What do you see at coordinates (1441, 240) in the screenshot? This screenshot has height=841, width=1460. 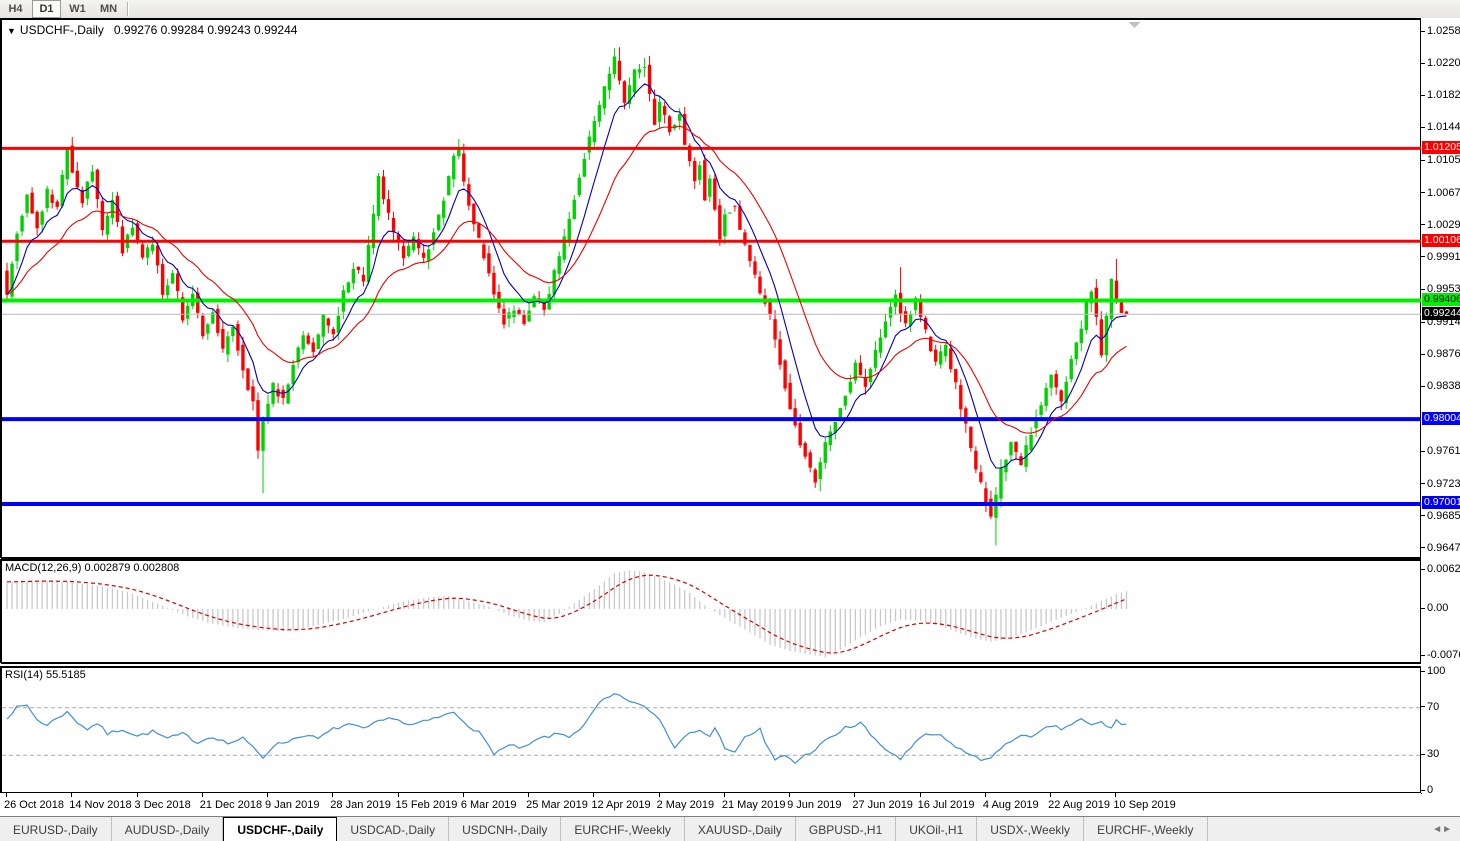 I see `level-price-label: 1.00106` at bounding box center [1441, 240].